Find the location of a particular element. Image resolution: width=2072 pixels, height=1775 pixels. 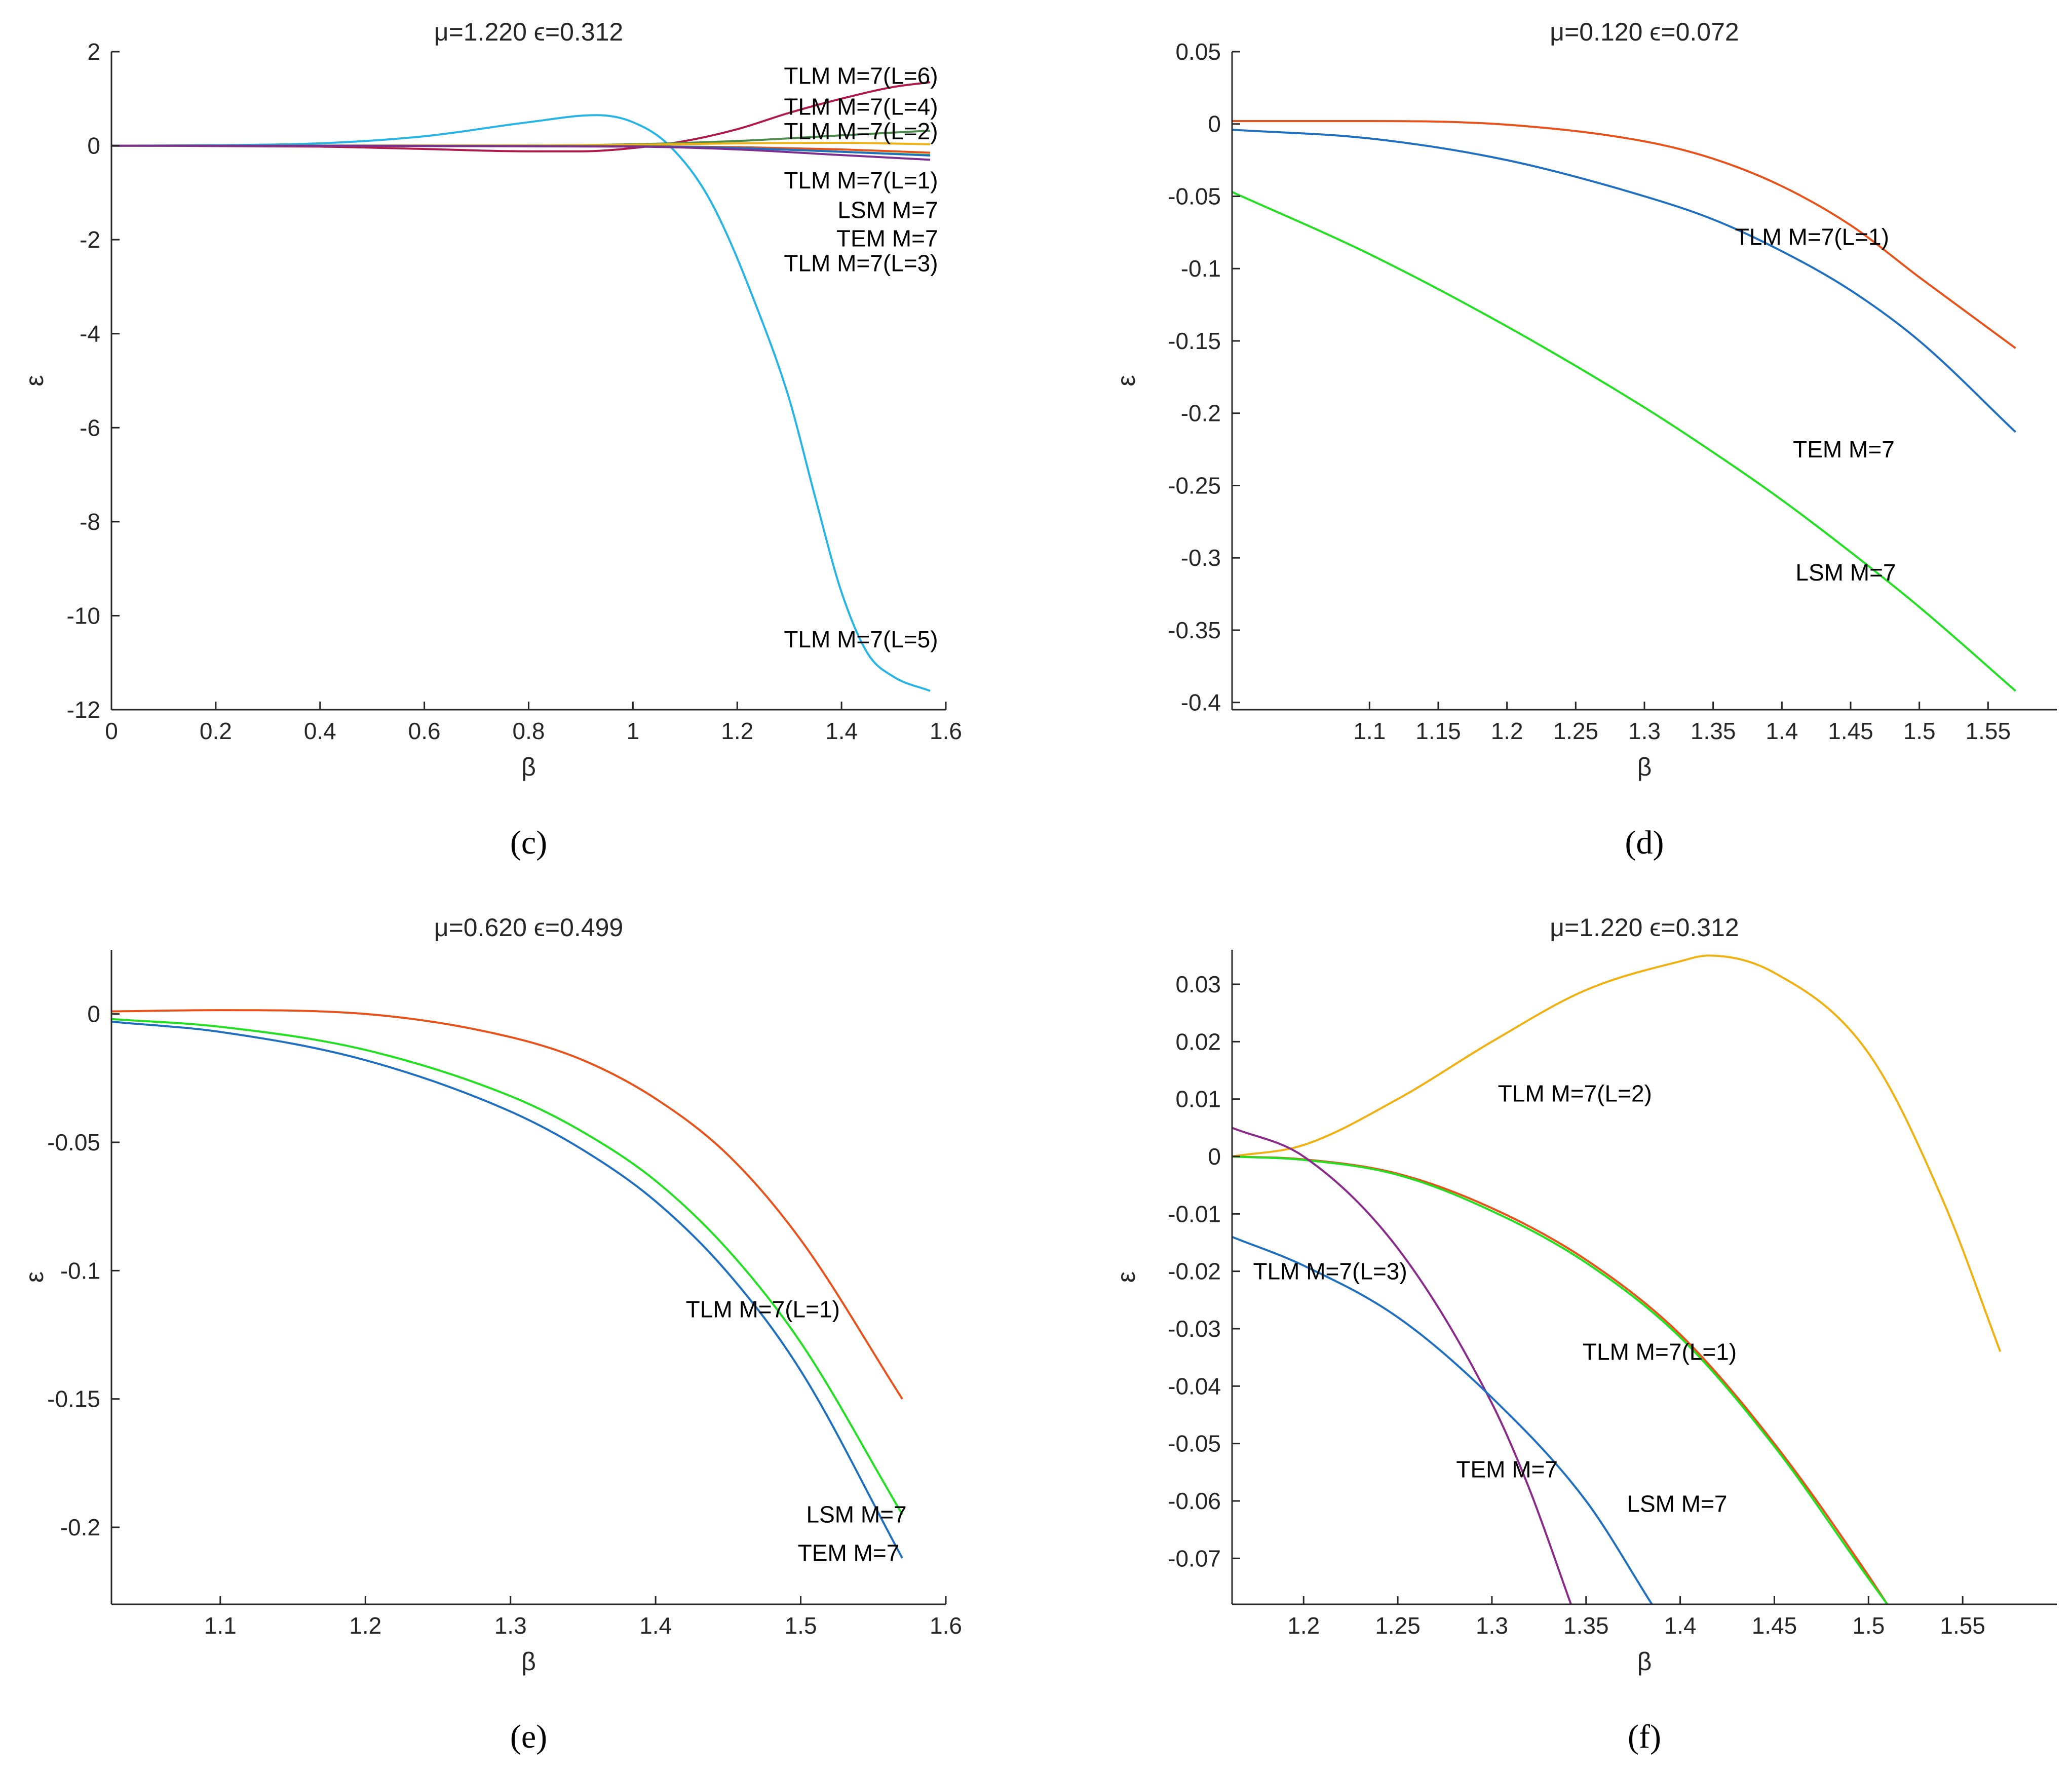

y-tick-label: -0.02 is located at coordinates (1194, 1271).